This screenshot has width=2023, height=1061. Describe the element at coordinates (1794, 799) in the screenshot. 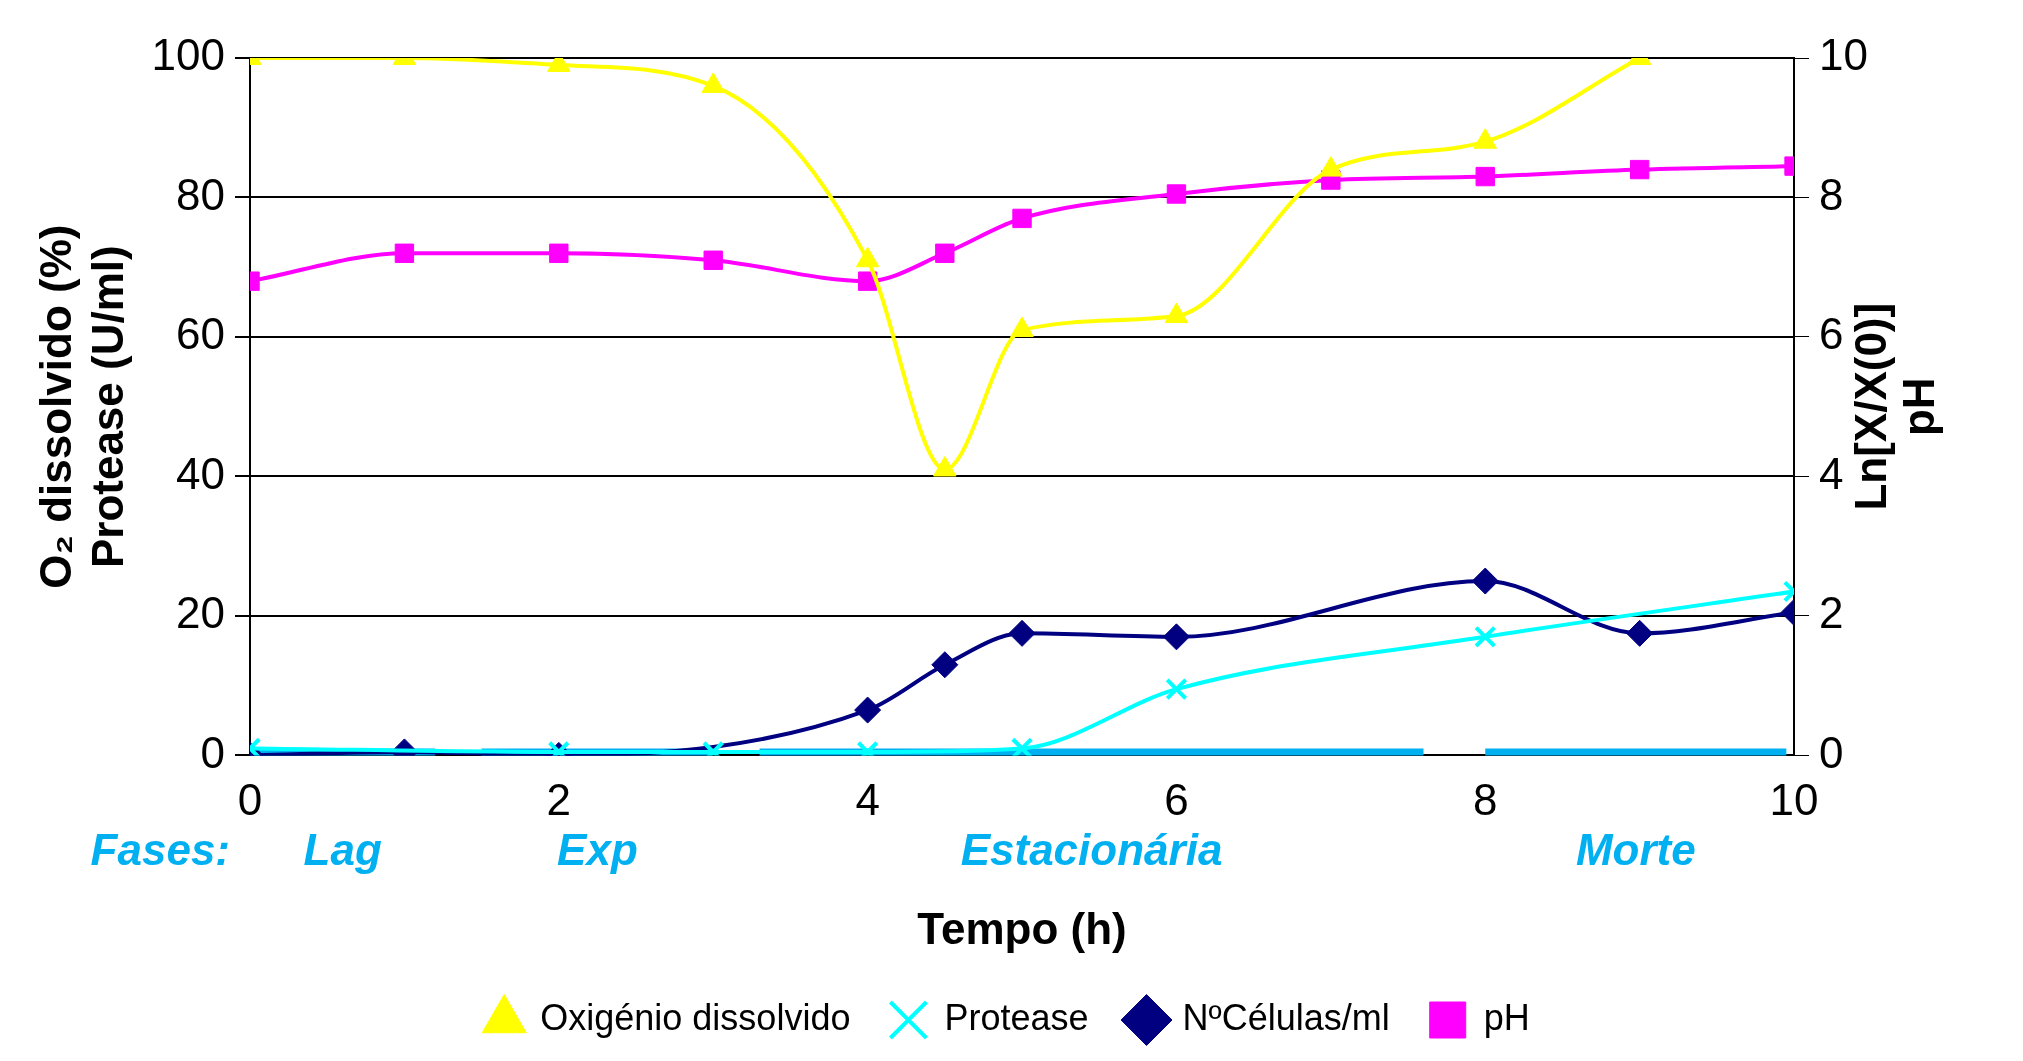

I see `x-tick-label: 10` at that location.